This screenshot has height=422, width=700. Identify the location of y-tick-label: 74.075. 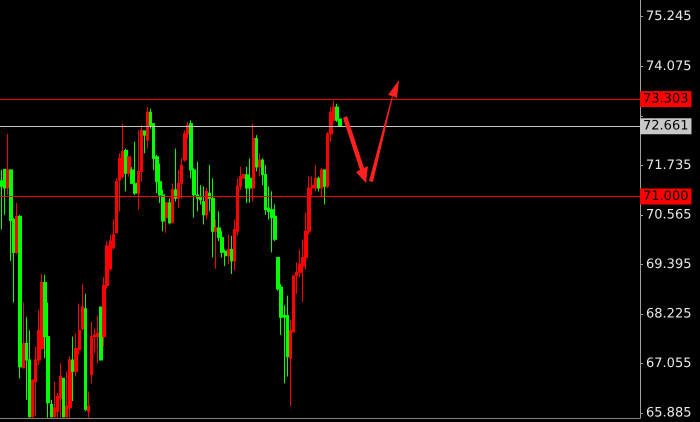
(669, 66).